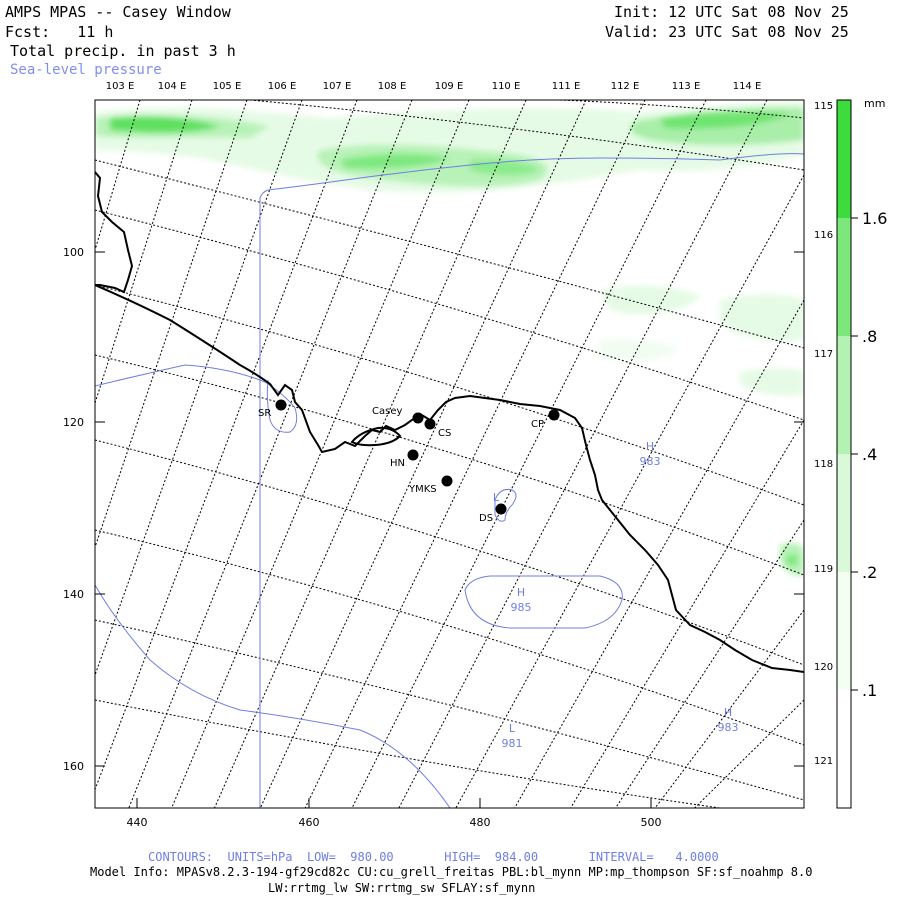 This screenshot has height=900, width=900. What do you see at coordinates (828, 569) in the screenshot?
I see `lon-label: 119 E` at bounding box center [828, 569].